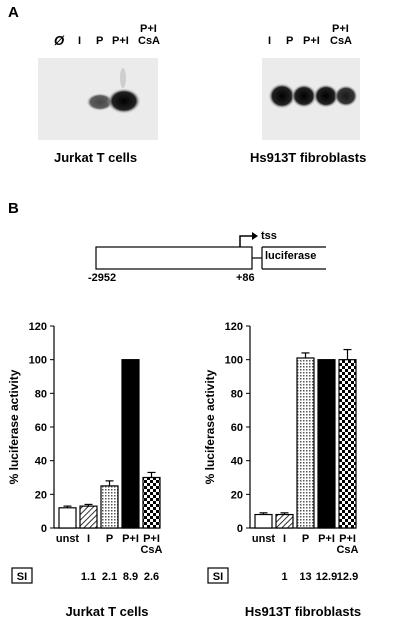  What do you see at coordinates (340, 29) in the screenshot?
I see `lane2-label-pi-top: P+I` at bounding box center [340, 29].